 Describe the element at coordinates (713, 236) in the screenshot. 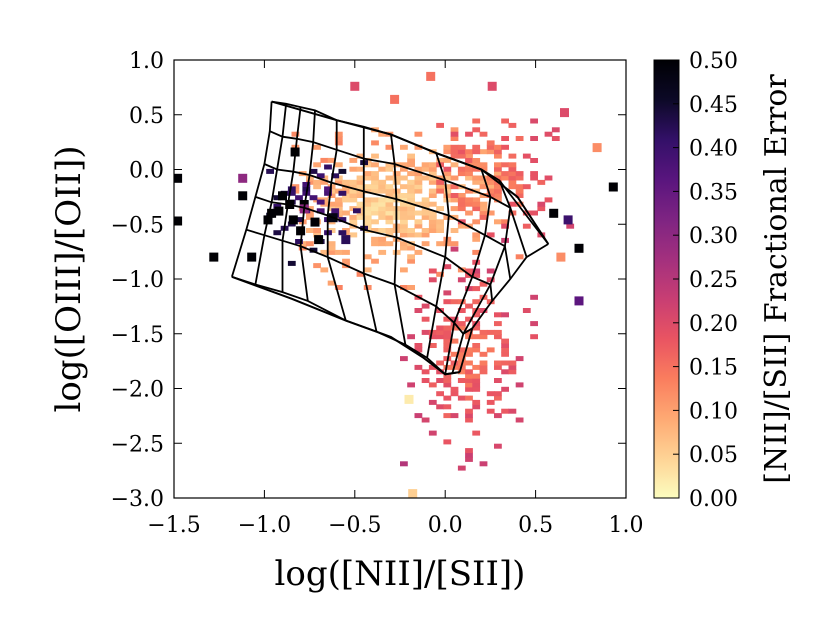

I see `colorbar-tick-label: 0.30` at that location.